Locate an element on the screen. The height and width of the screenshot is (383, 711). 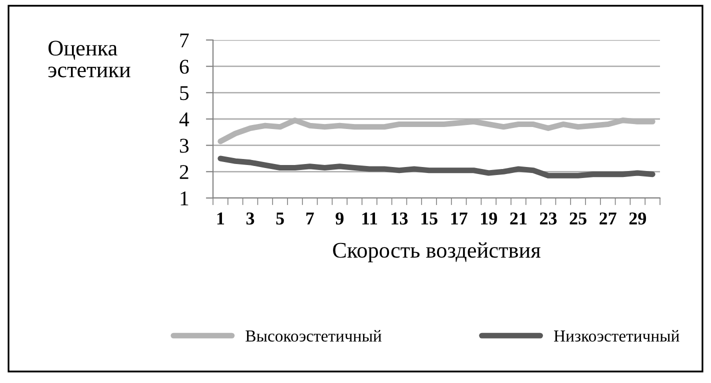
y-axis-title: Оценка эстетики is located at coordinates (89, 59).